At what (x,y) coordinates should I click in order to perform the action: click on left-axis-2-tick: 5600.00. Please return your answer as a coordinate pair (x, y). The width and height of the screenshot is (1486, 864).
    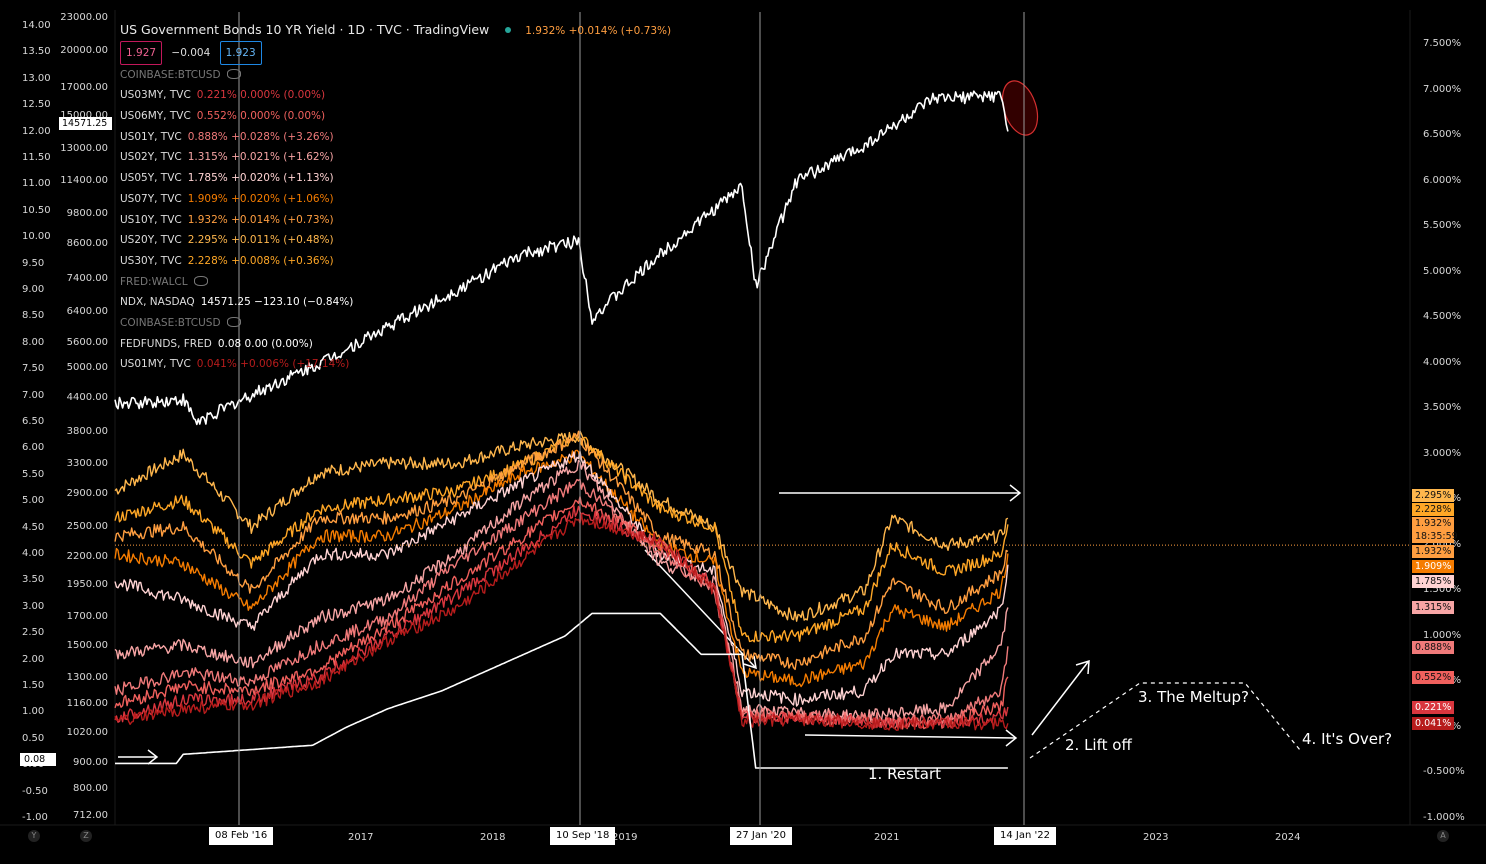
    Looking at the image, I should click on (87, 342).